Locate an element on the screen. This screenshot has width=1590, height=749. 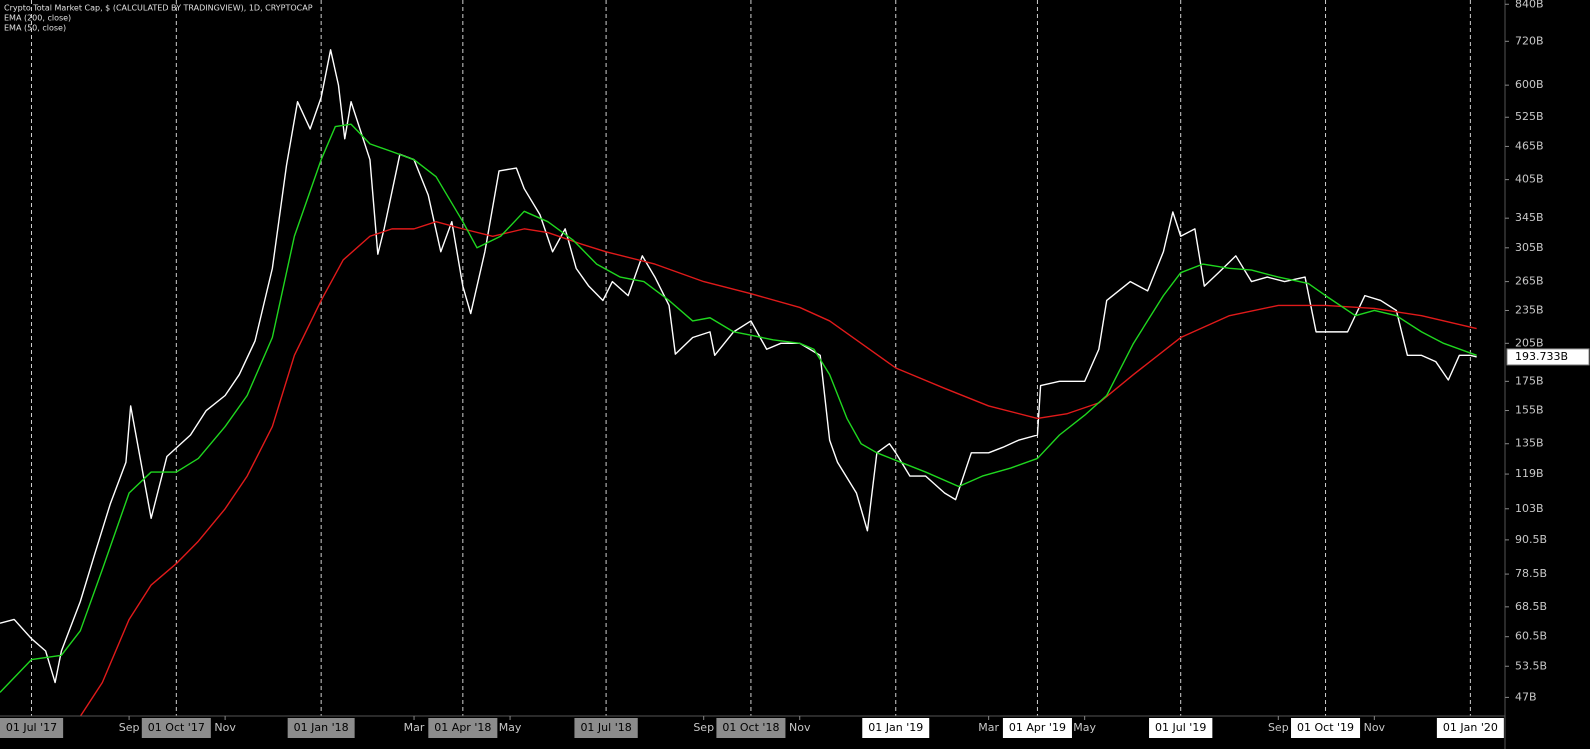
y-tick-label: 47B is located at coordinates (1526, 696).